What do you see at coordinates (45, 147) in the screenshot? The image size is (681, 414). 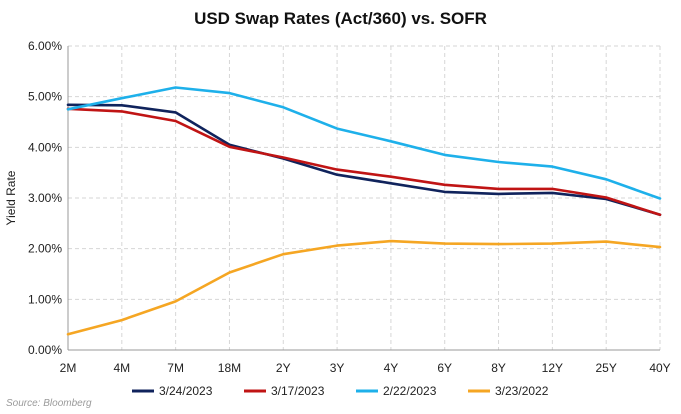 I see `y-tick-label: 4.00%` at bounding box center [45, 147].